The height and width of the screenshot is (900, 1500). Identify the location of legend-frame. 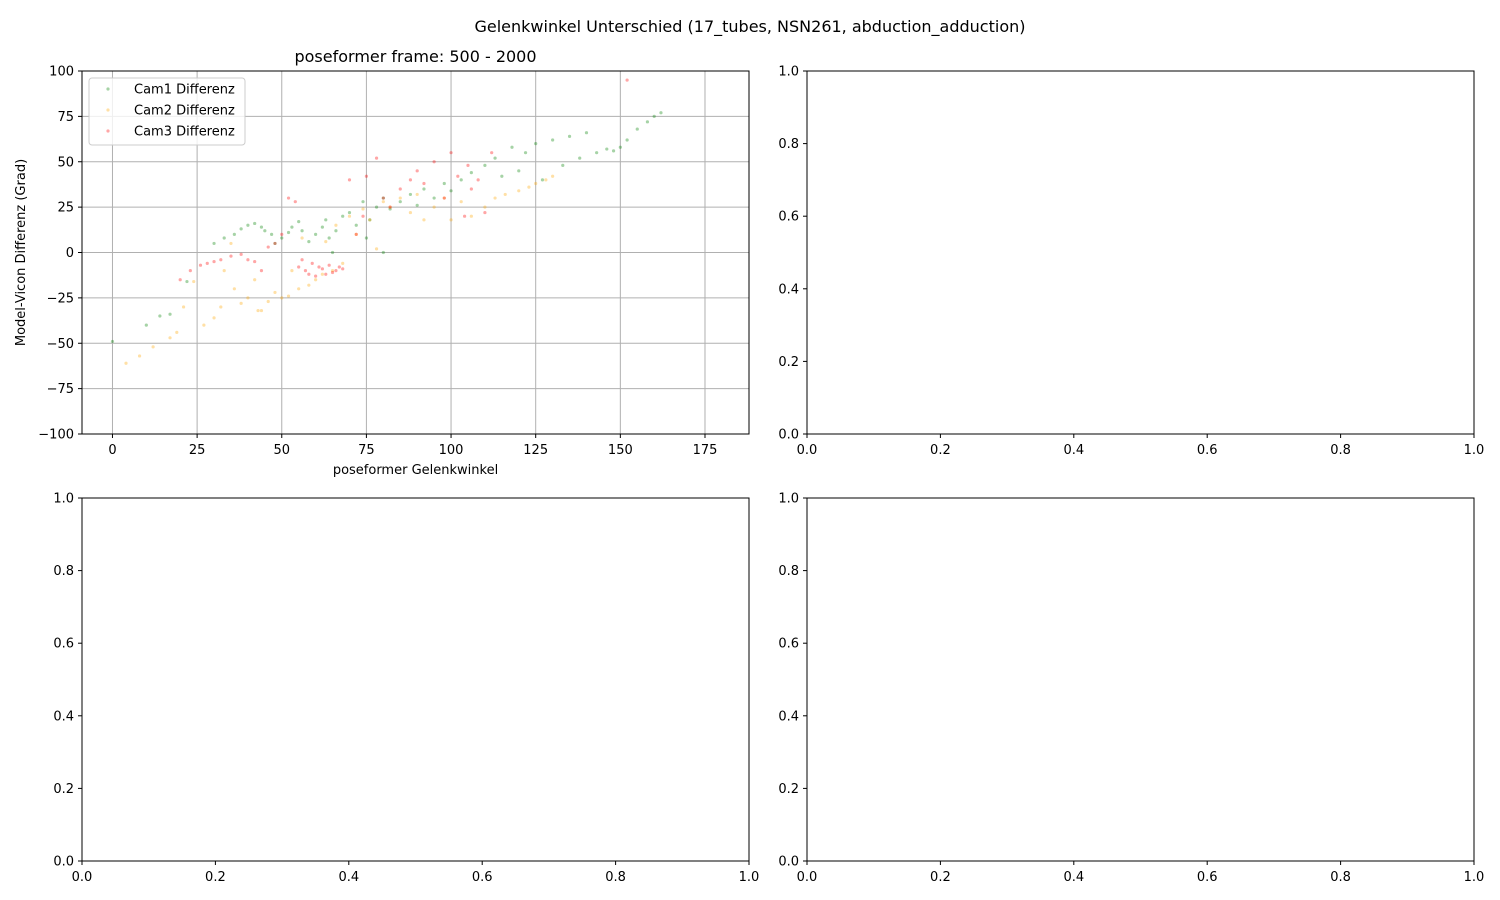
(167, 111).